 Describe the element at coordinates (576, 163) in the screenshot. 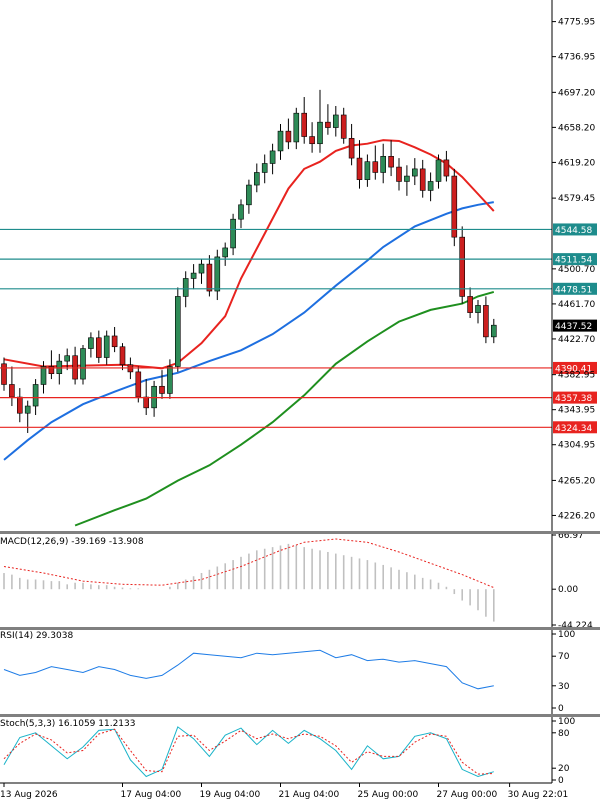

I see `price-tick-label: 4619.20` at that location.